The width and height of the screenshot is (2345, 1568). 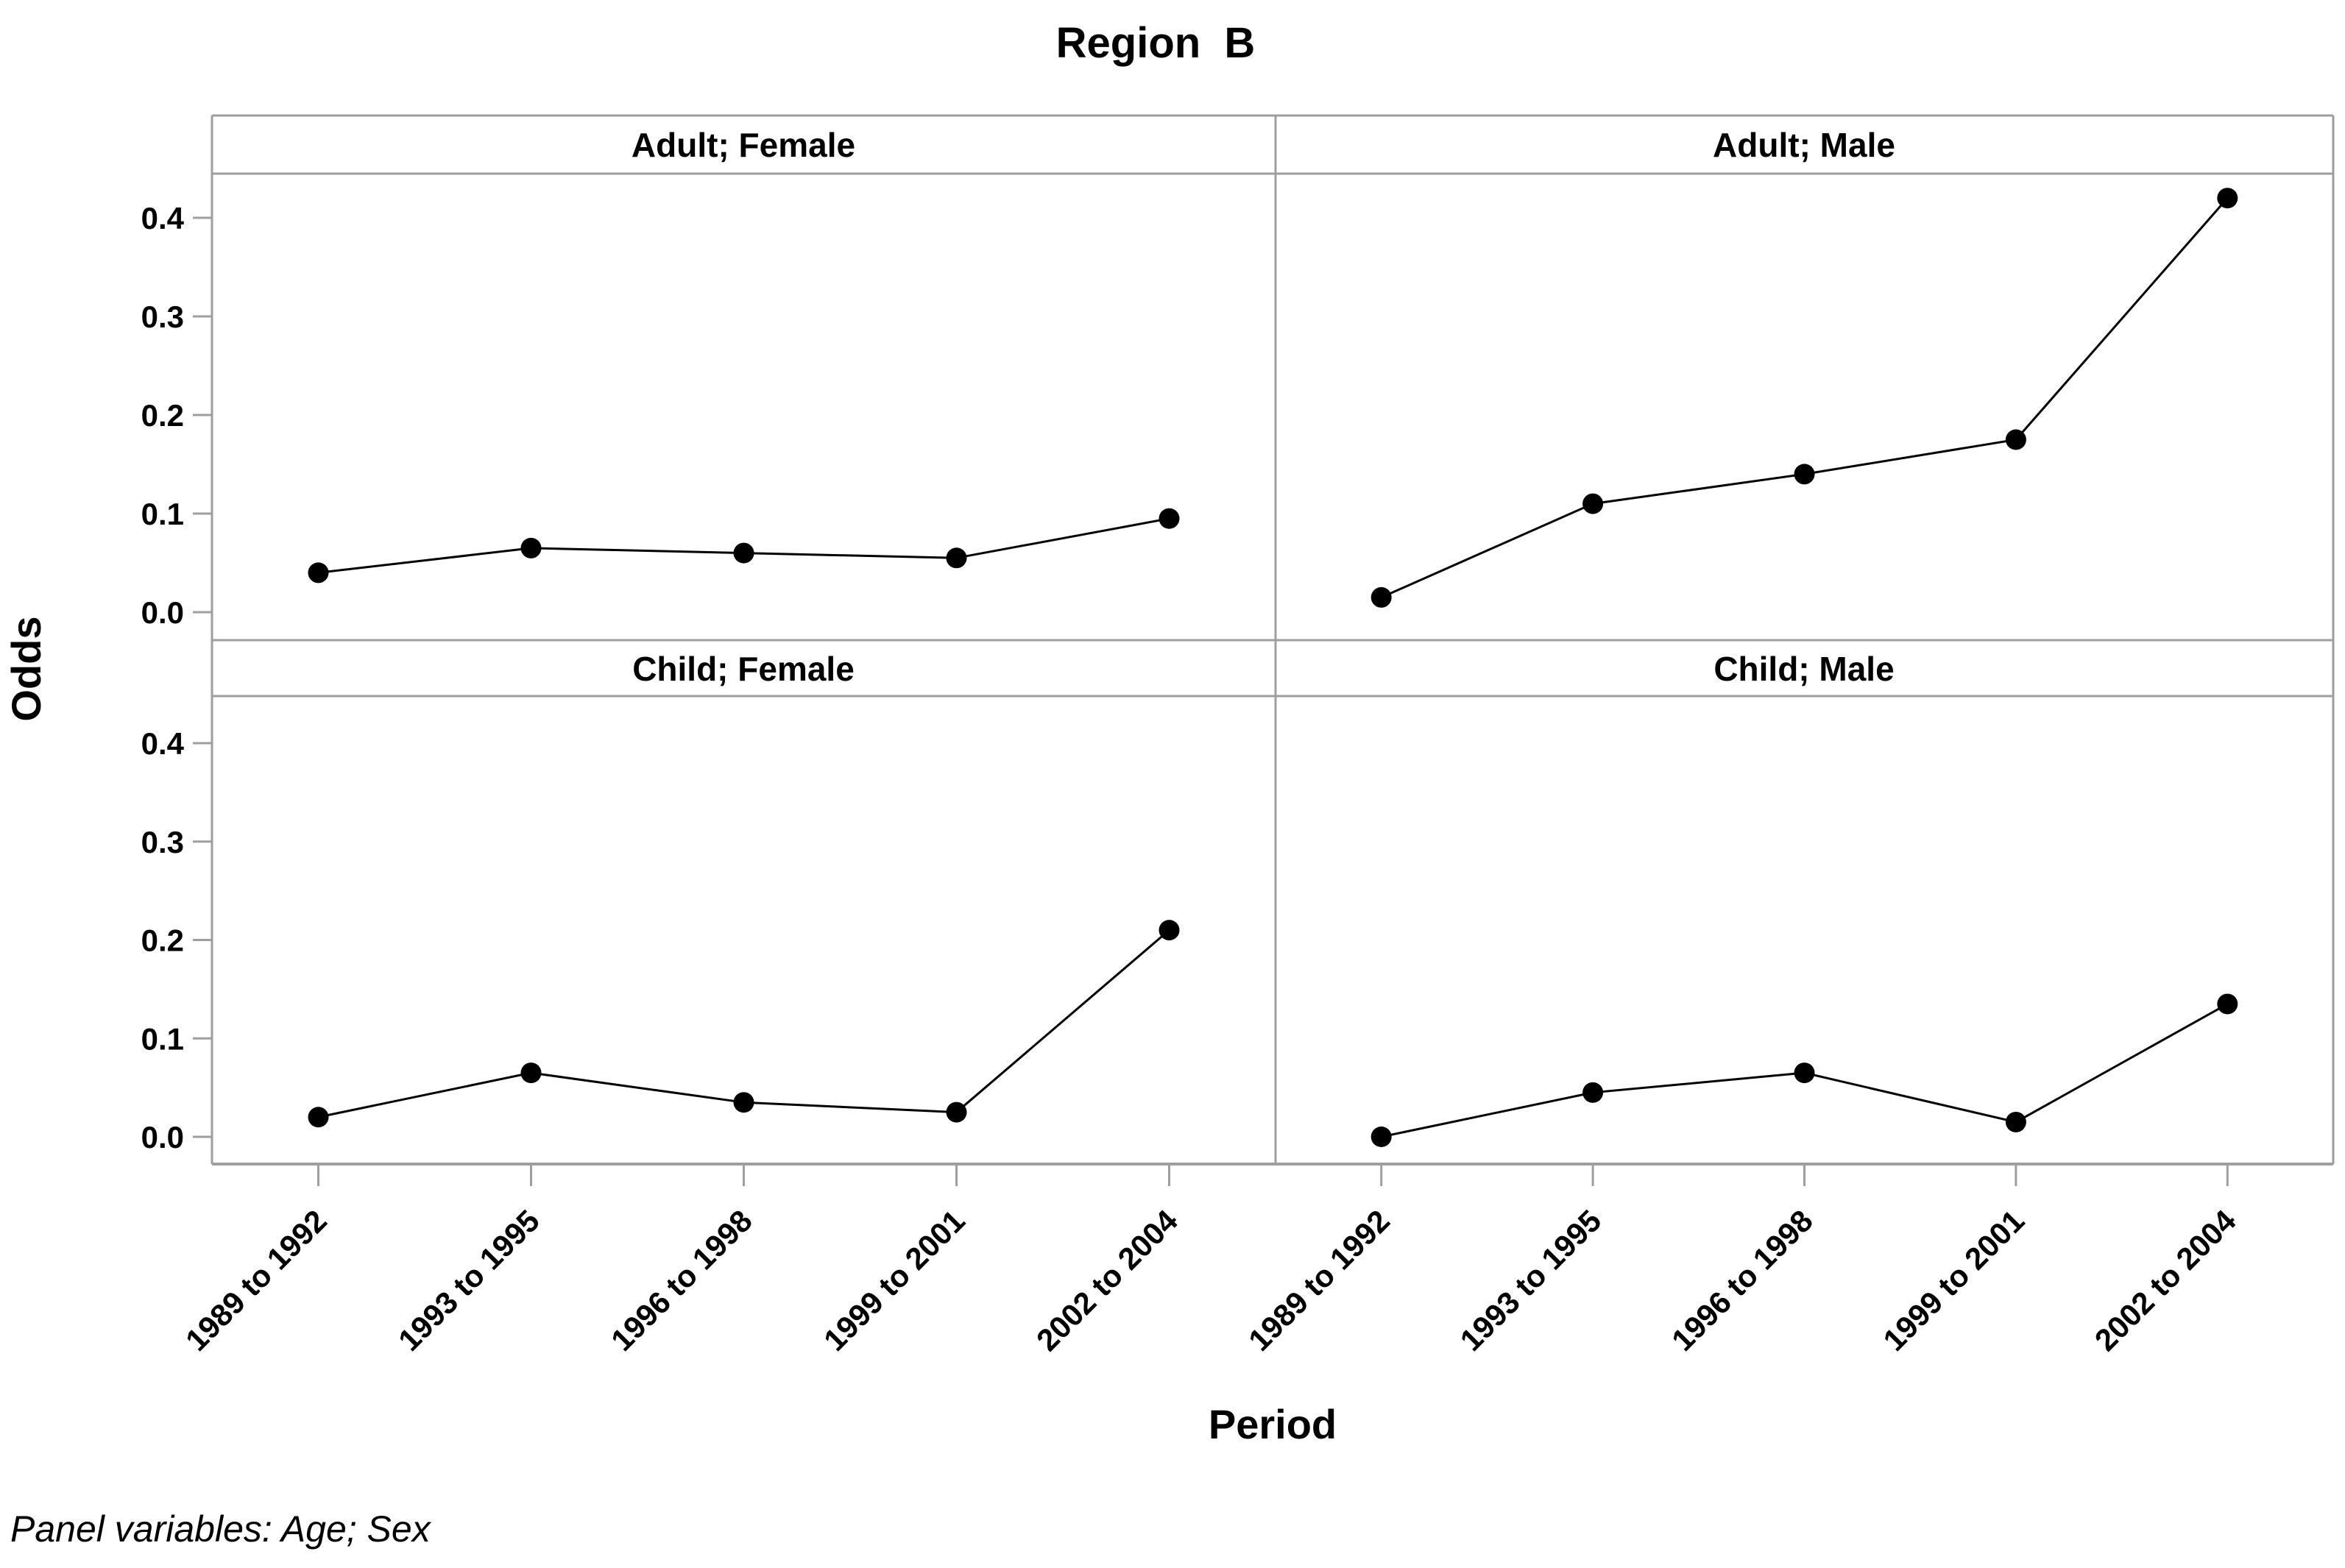 What do you see at coordinates (1156, 43) in the screenshot?
I see `chart-title: Region B` at bounding box center [1156, 43].